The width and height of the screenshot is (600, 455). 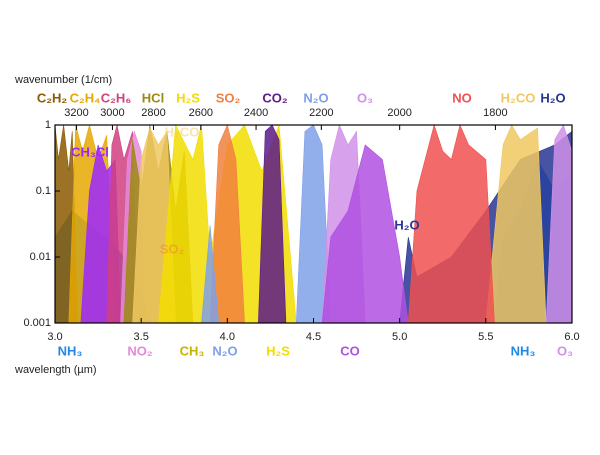 What do you see at coordinates (85, 97) in the screenshot?
I see `molecule-label: C₂H₄` at bounding box center [85, 97].